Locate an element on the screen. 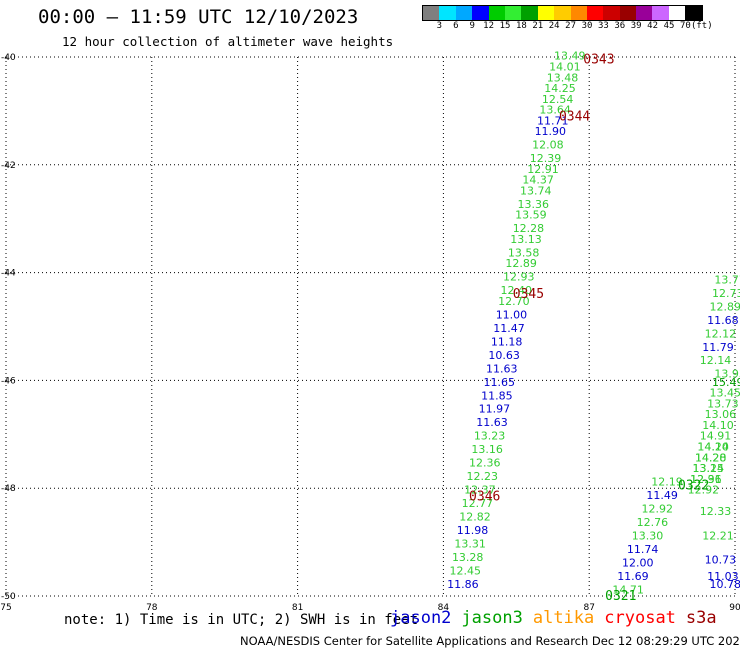 Image resolution: width=740 pixels, height=650 pixels. wave-height-label: 14.01 is located at coordinates (565, 66).